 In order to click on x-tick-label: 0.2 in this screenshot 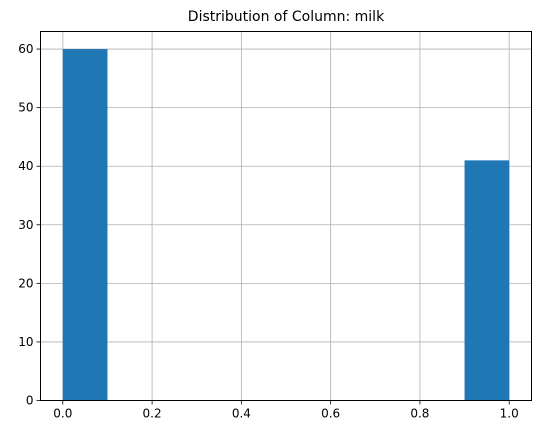, I will do `click(152, 414)`.